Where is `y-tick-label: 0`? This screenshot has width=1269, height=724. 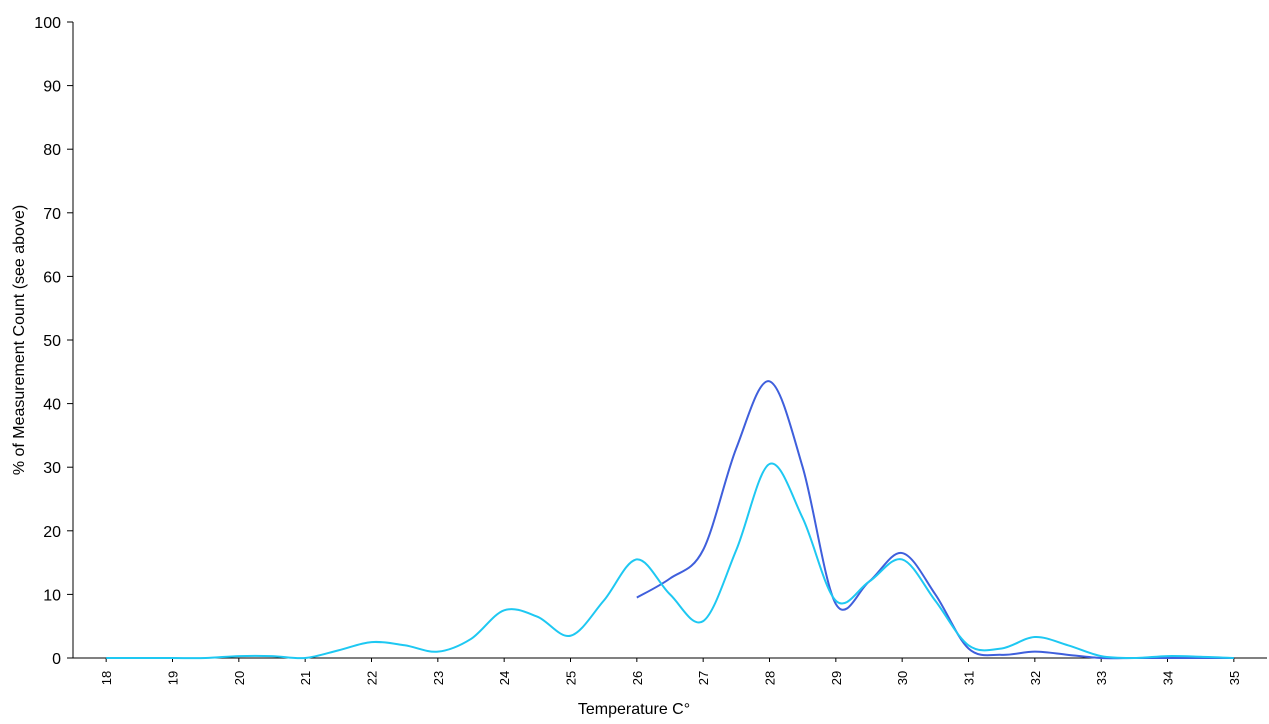
y-tick-label: 0 is located at coordinates (56, 659).